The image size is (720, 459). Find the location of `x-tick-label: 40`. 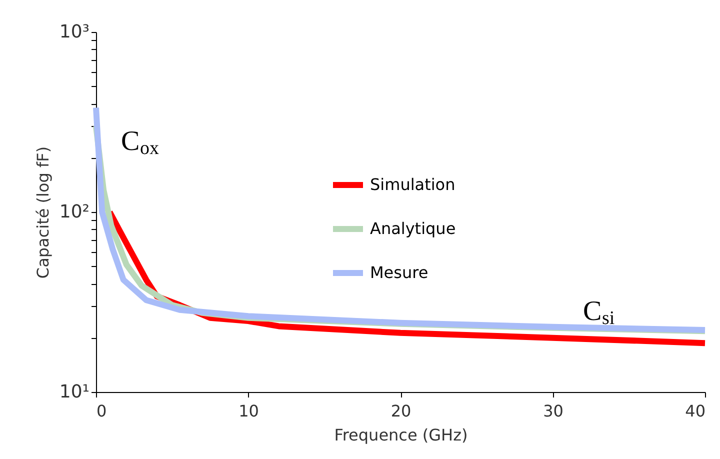

x-tick-label: 40 is located at coordinates (695, 411).